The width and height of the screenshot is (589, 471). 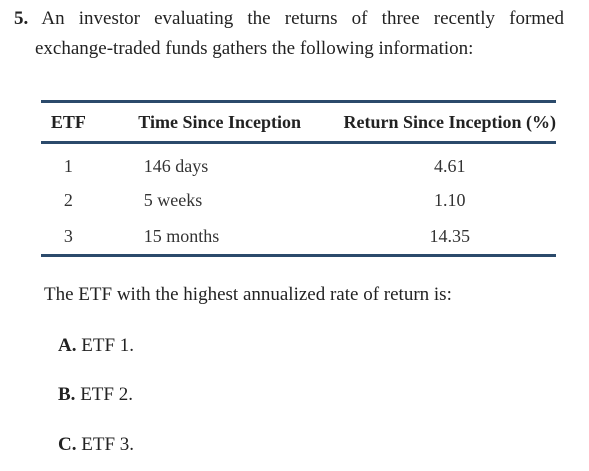 What do you see at coordinates (173, 199) in the screenshot?
I see `cell-time: 5 weeks` at bounding box center [173, 199].